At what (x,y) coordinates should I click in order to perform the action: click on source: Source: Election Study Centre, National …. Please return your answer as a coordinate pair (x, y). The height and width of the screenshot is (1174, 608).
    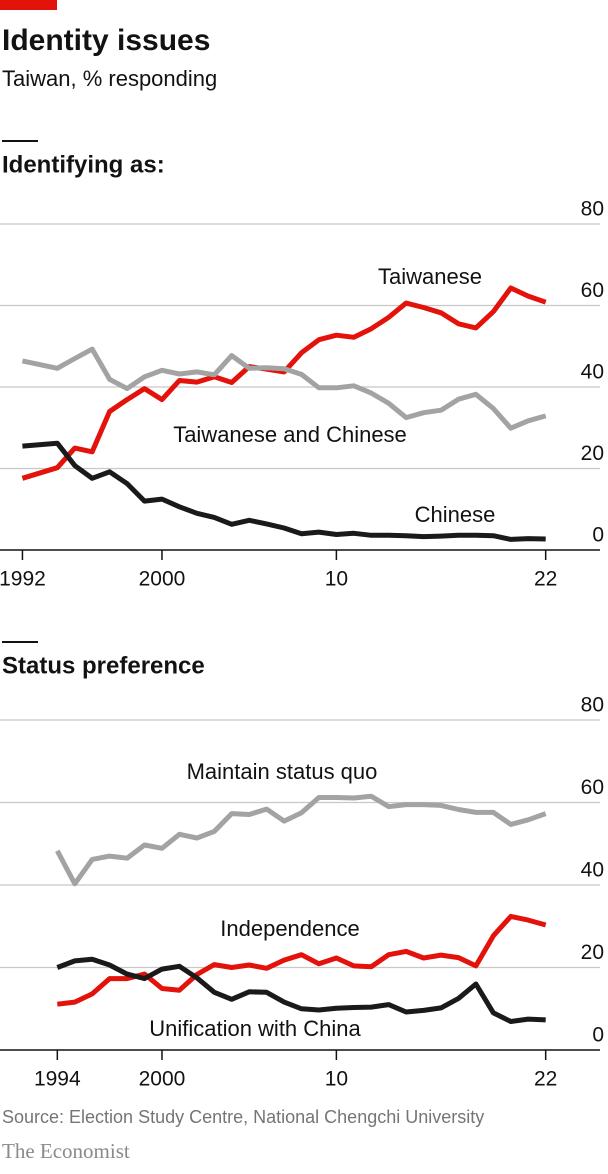
    Looking at the image, I should click on (243, 1117).